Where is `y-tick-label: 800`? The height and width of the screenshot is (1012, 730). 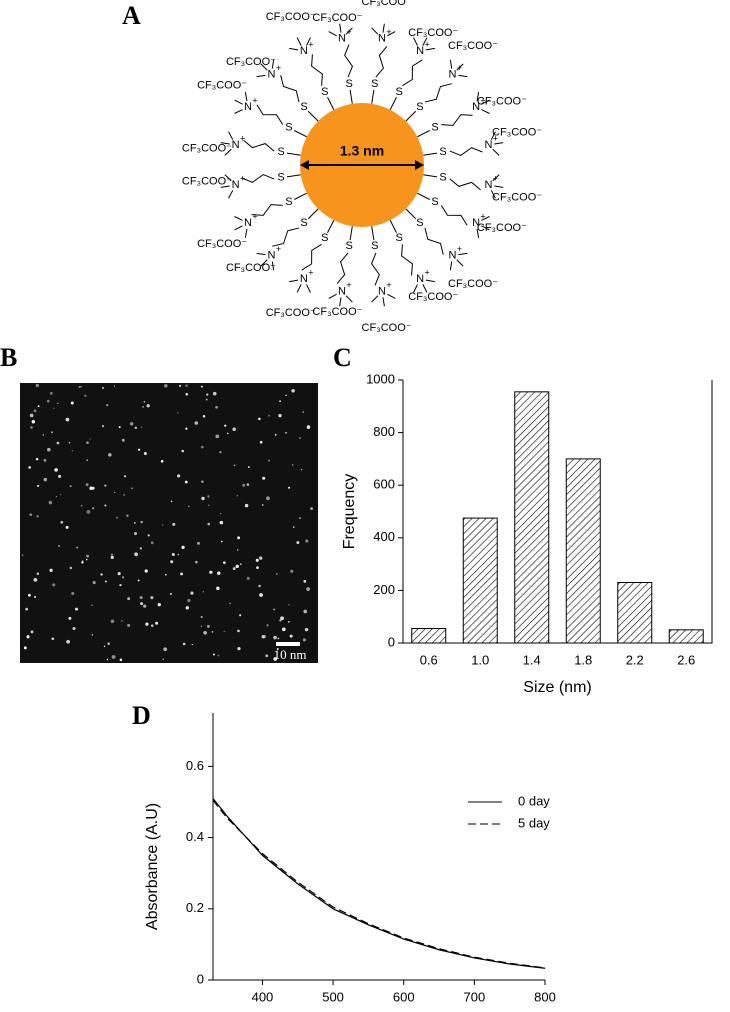
y-tick-label: 800 is located at coordinates (384, 431).